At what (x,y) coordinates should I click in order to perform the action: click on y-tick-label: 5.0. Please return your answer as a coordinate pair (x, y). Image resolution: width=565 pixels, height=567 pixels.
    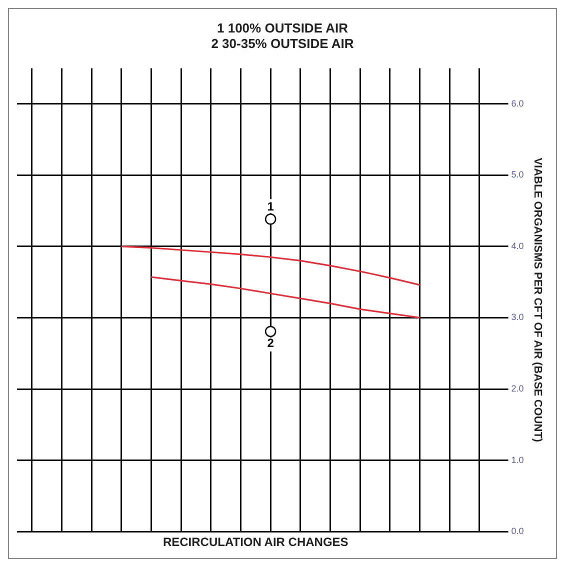
    Looking at the image, I should click on (517, 175).